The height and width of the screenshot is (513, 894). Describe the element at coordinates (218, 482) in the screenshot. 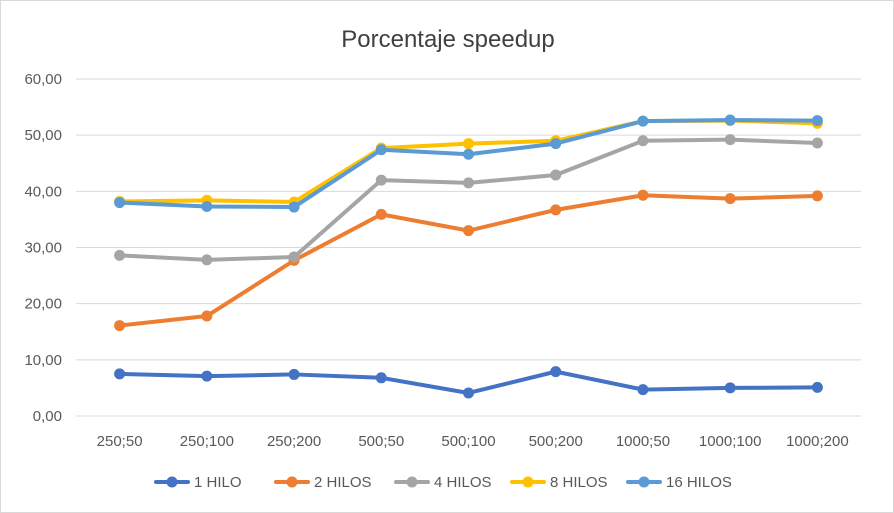

I see `legend-label: 1 HILO` at that location.